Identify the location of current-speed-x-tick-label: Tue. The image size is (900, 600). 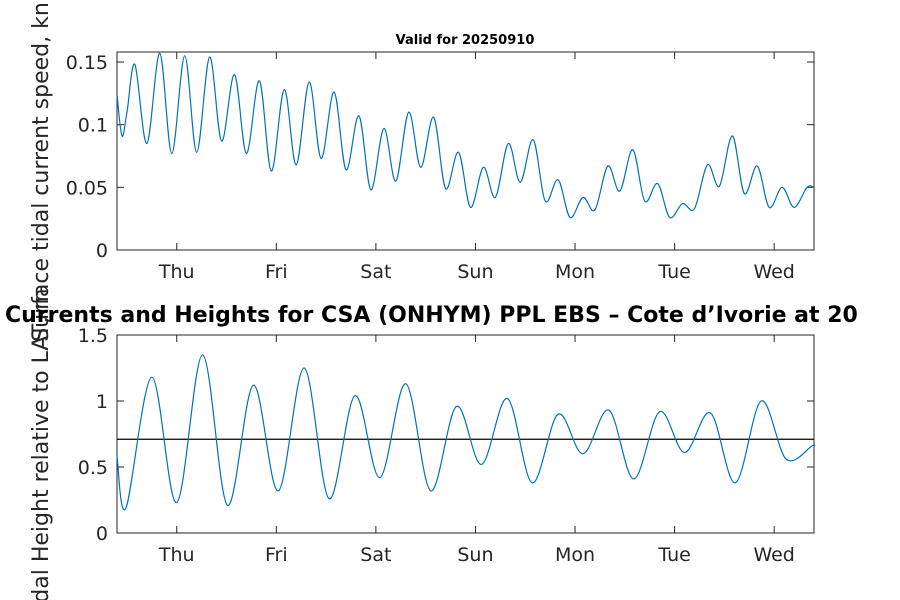
(673, 272).